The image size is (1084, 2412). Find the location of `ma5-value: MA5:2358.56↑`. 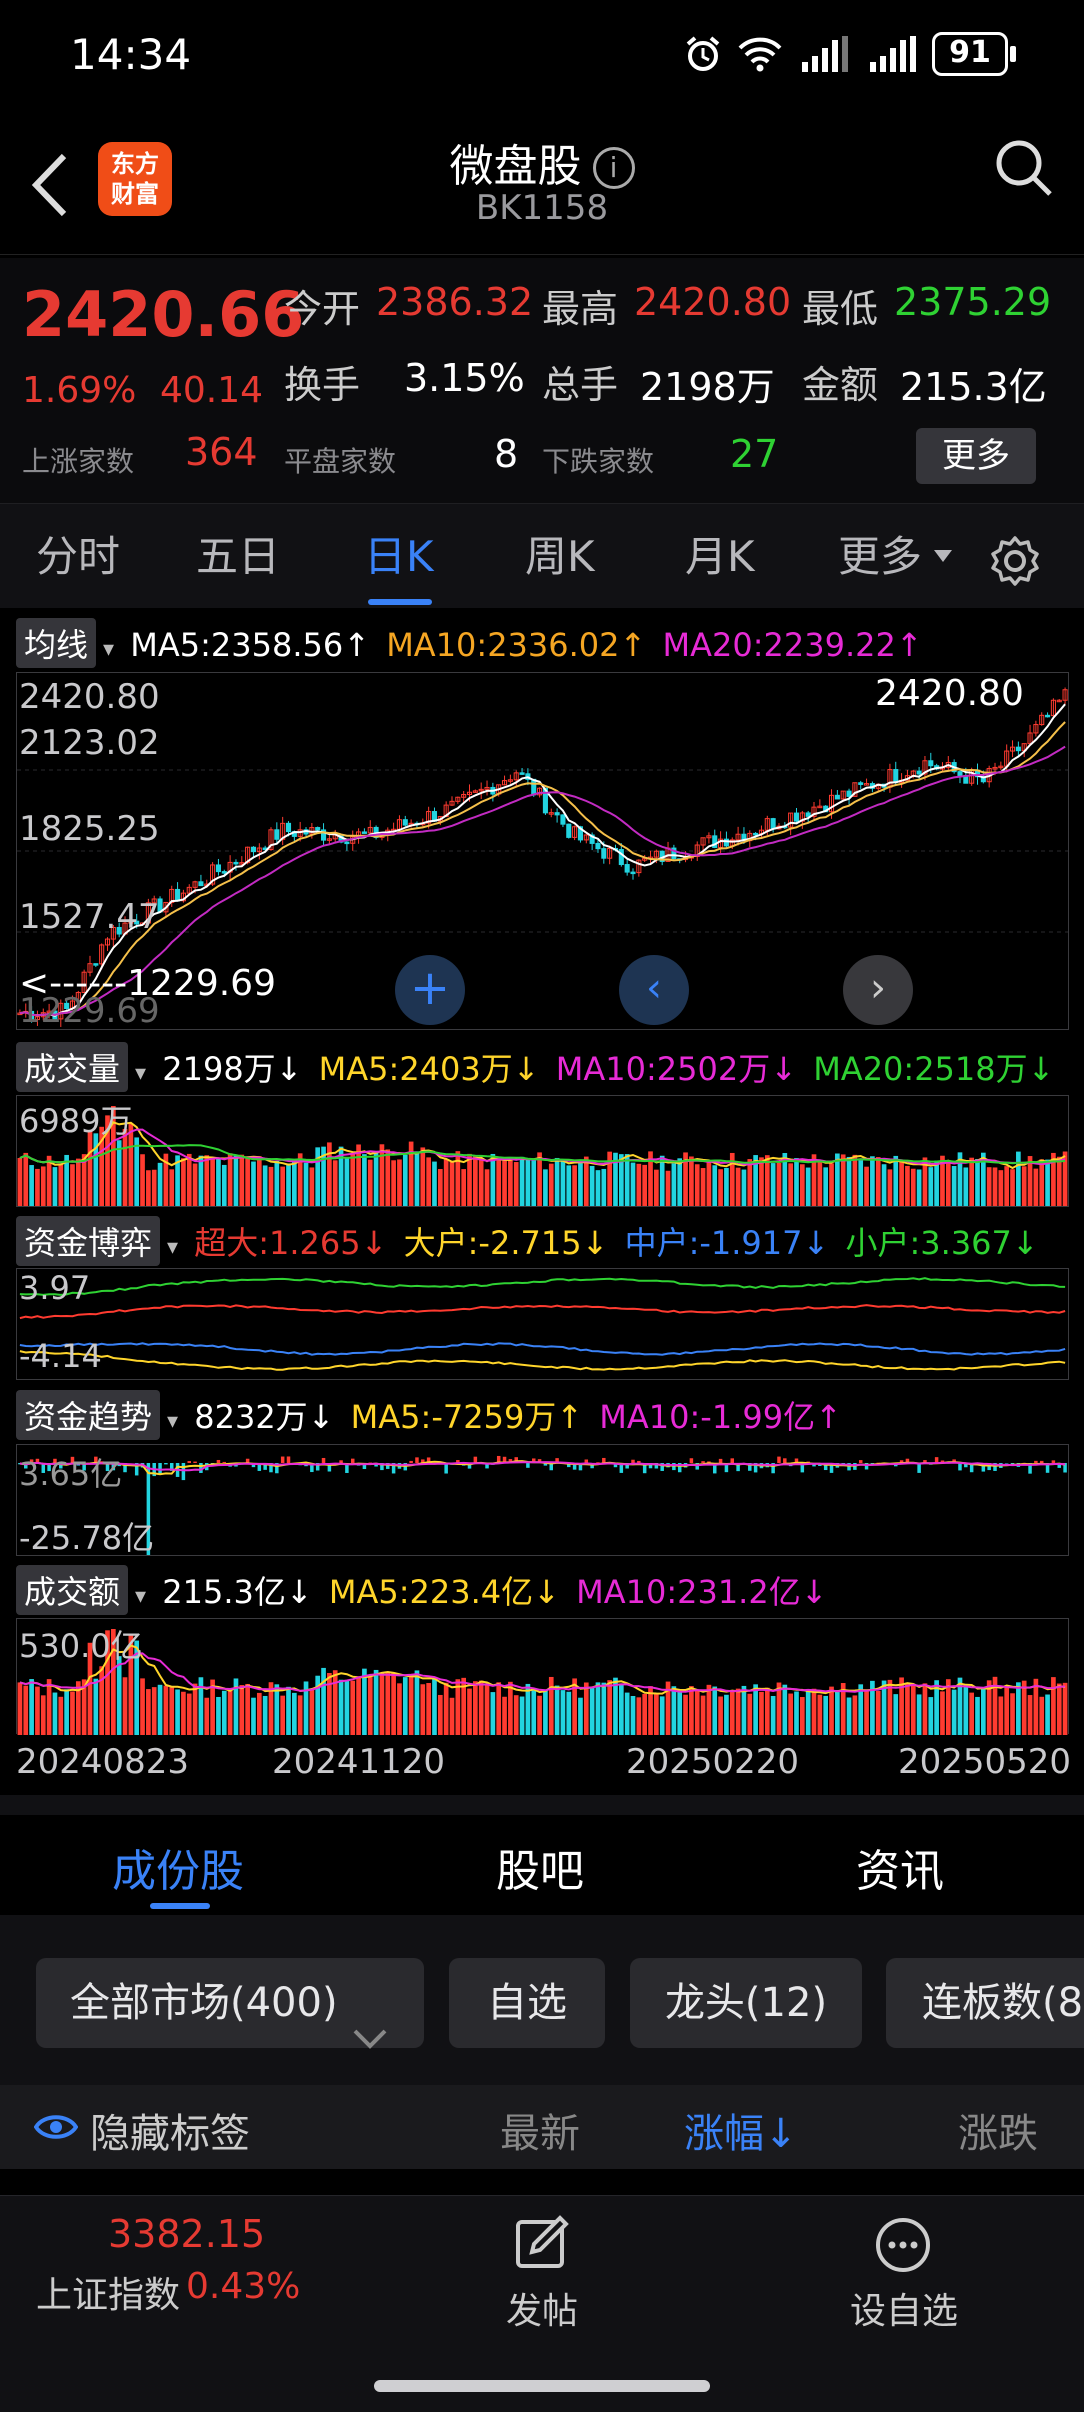

ma5-value: MA5:2358.56↑ is located at coordinates (250, 645).